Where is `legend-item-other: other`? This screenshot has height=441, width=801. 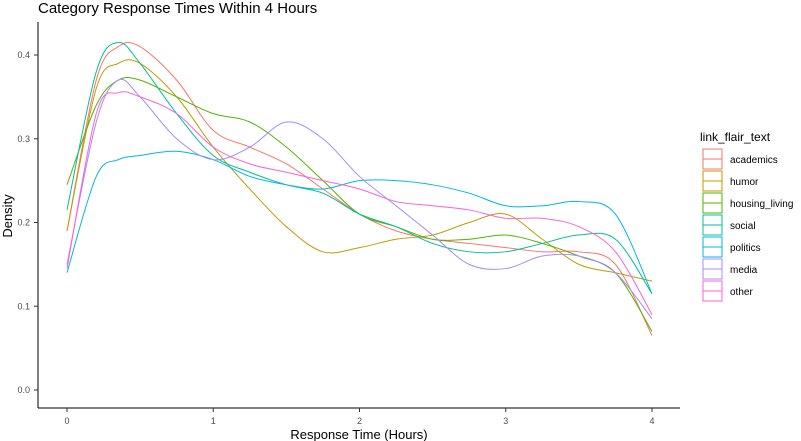 legend-item-other: other is located at coordinates (727, 291).